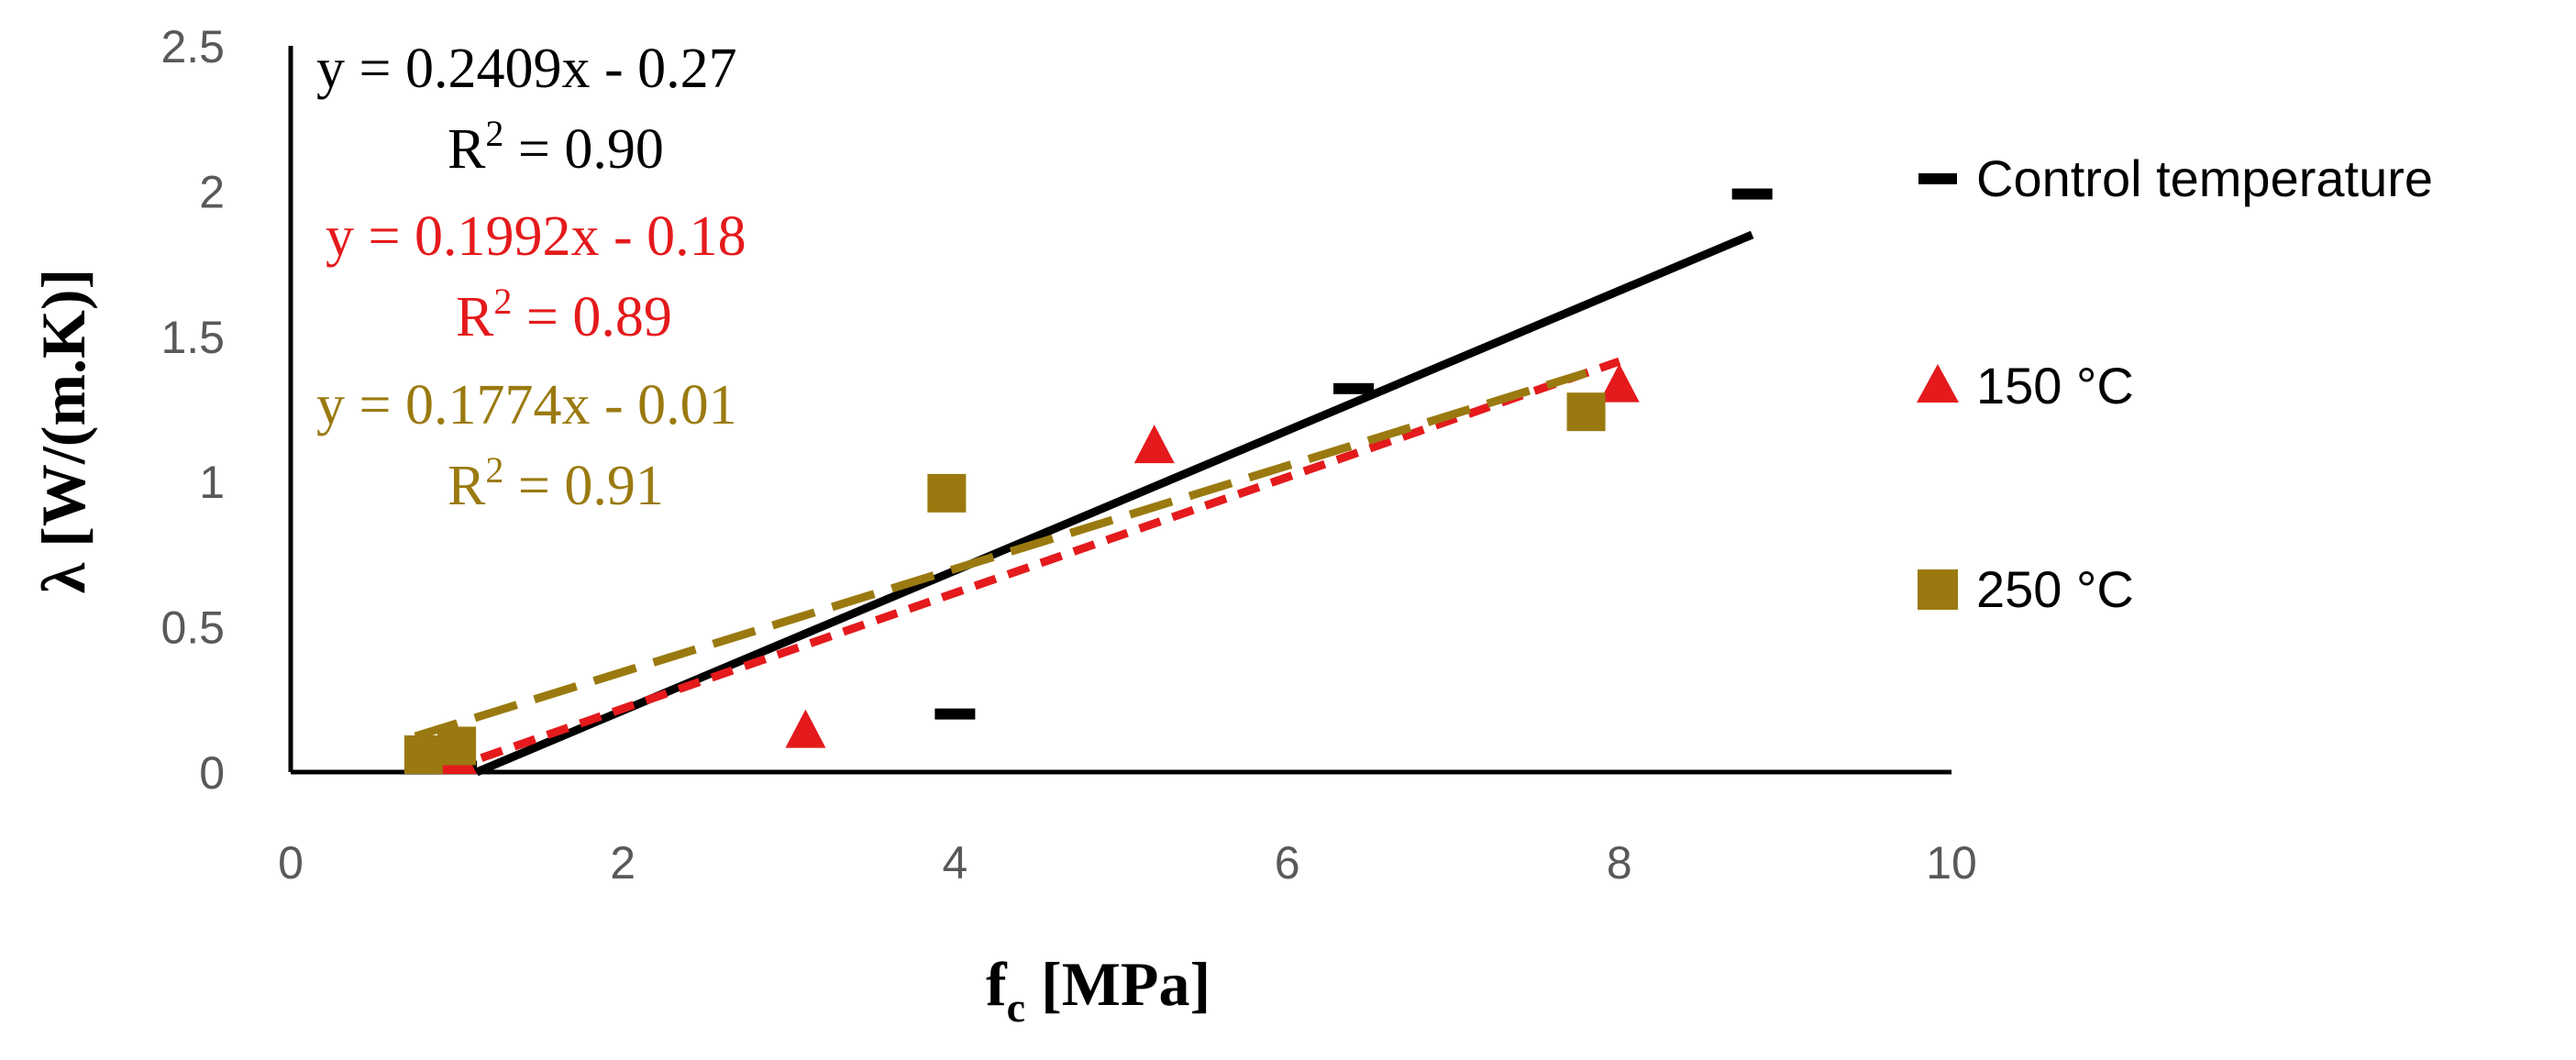 This screenshot has height=1060, width=2576. What do you see at coordinates (623, 863) in the screenshot?
I see `x-tick-label-1: 2` at bounding box center [623, 863].